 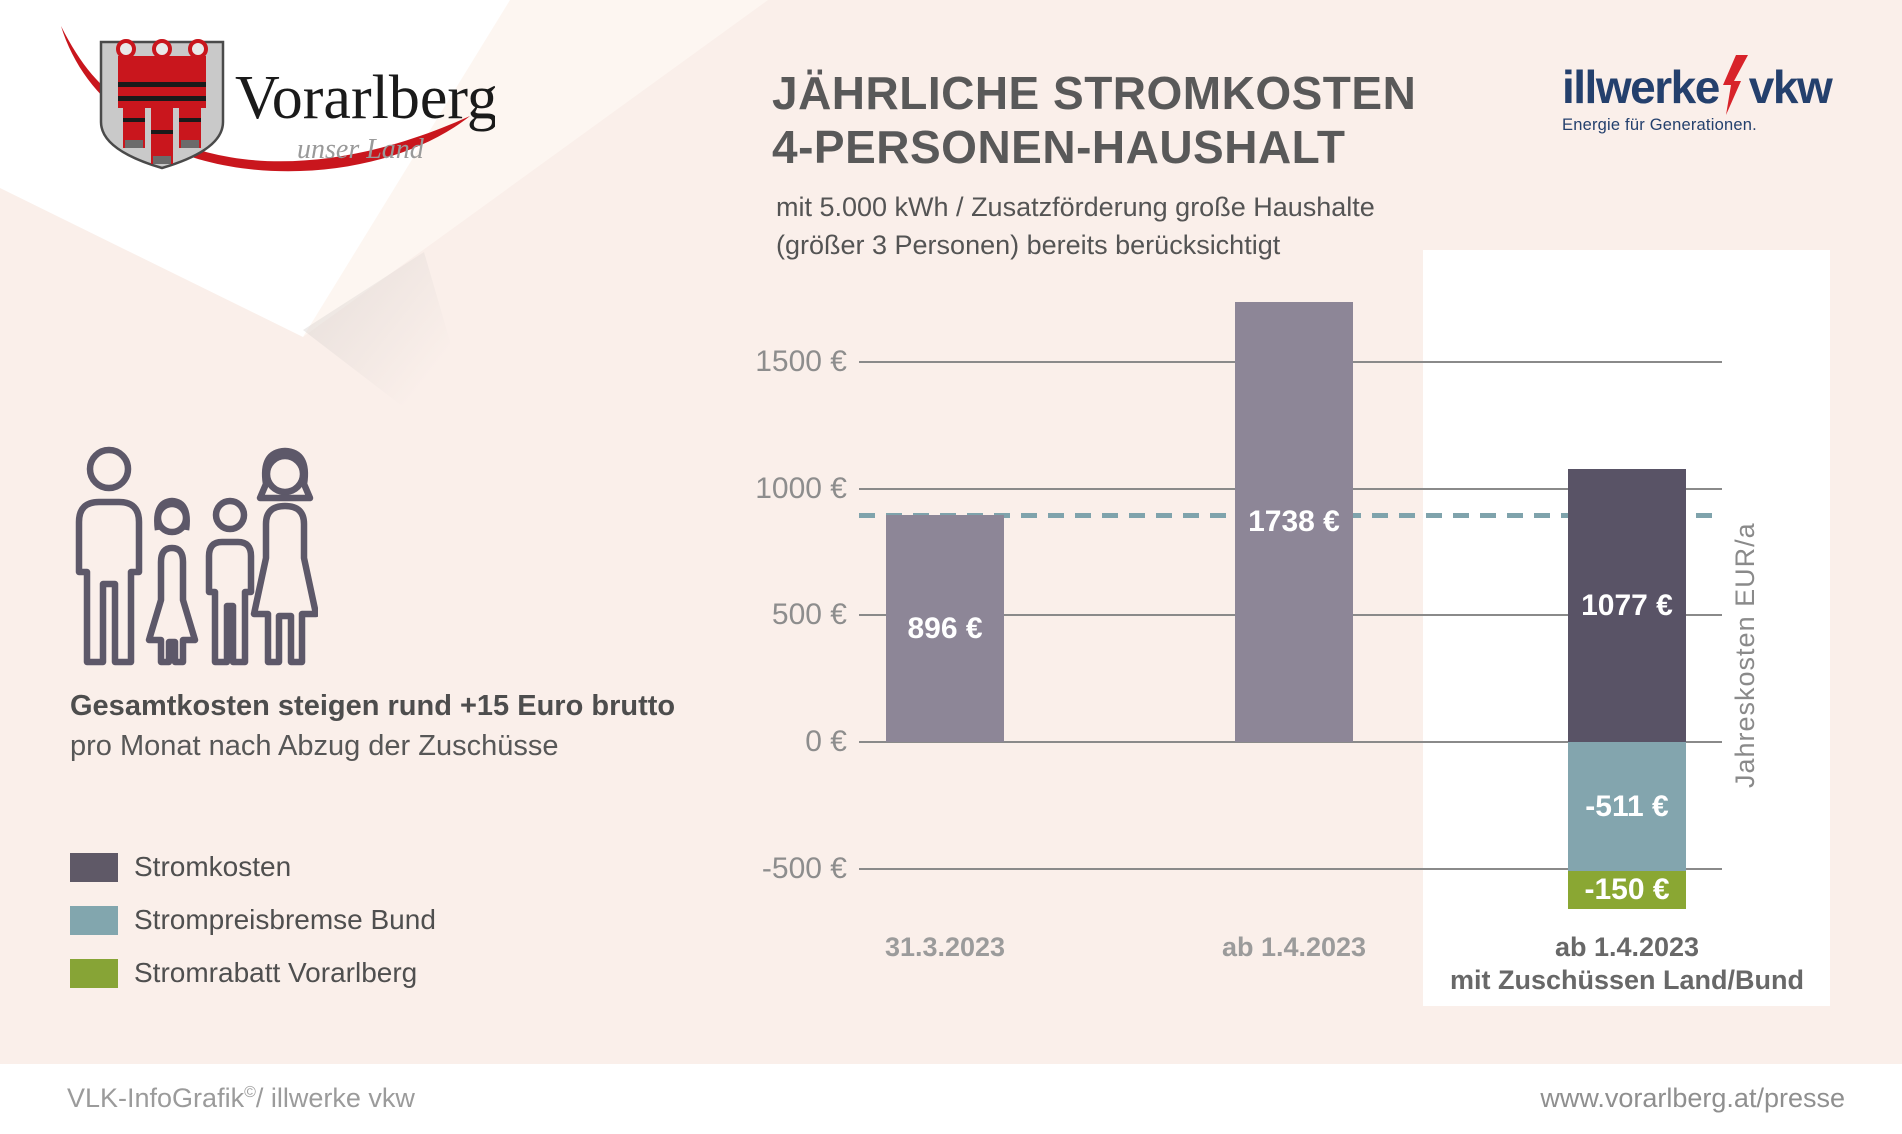 I want to click on summary-note-regular: pro Monat nach Abzug der Zuschüsse, so click(x=314, y=746).